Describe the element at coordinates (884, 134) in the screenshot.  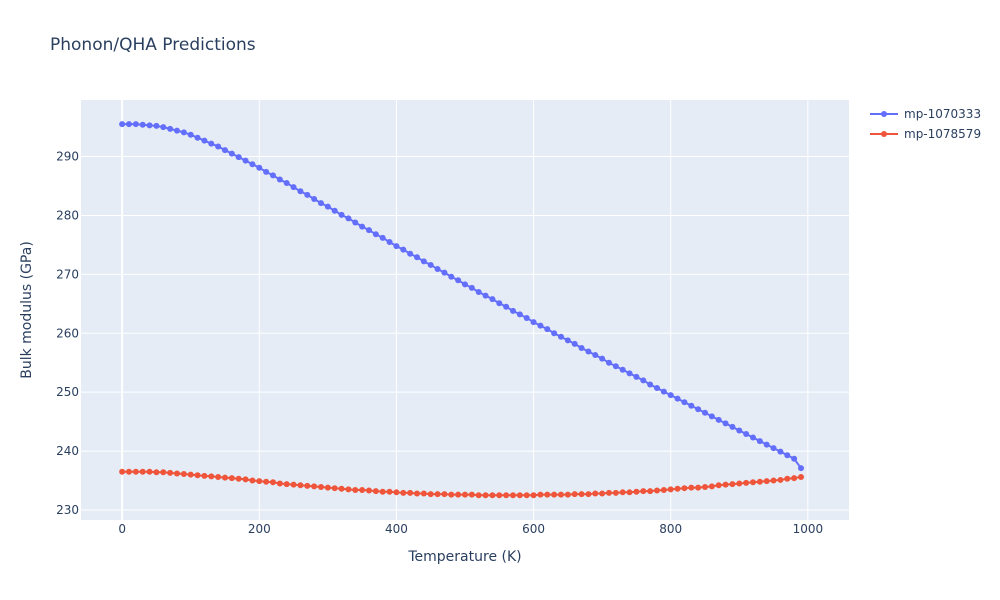
I see `legend-marker` at that location.